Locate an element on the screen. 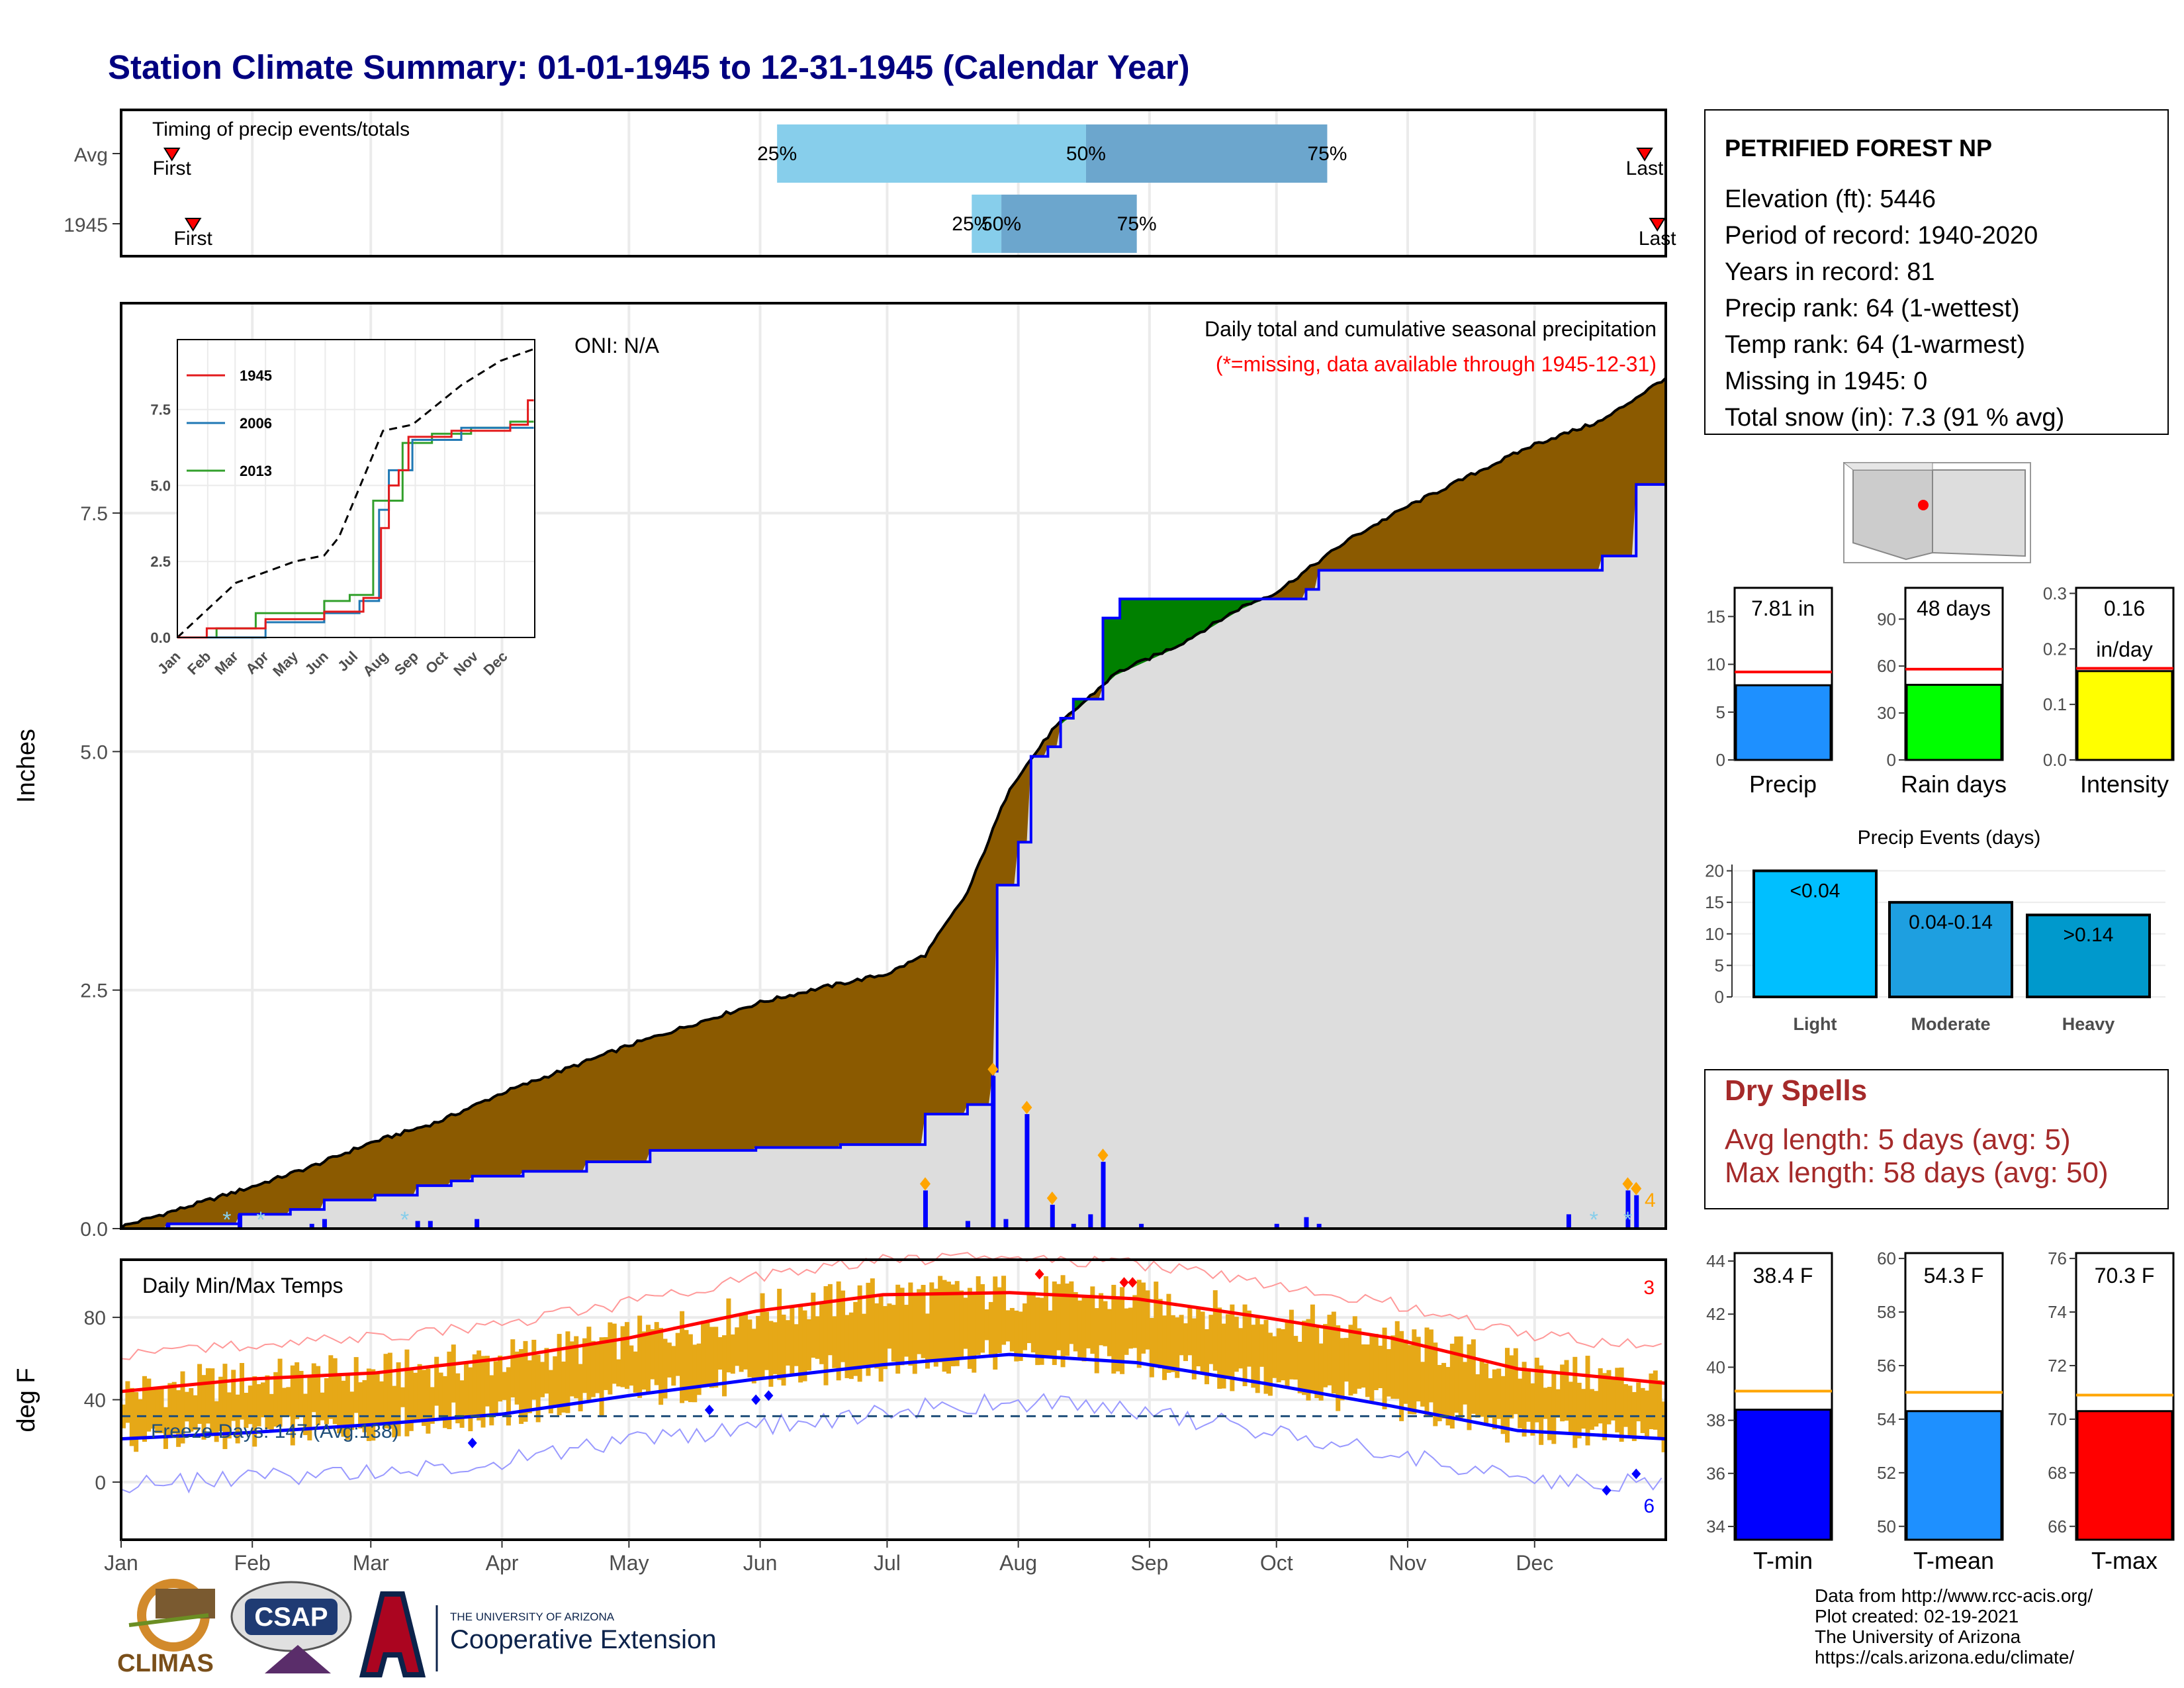 Image resolution: width=2184 pixels, height=1688 pixels. ua-cooperative-extension: Cooperative Extension is located at coordinates (583, 1639).